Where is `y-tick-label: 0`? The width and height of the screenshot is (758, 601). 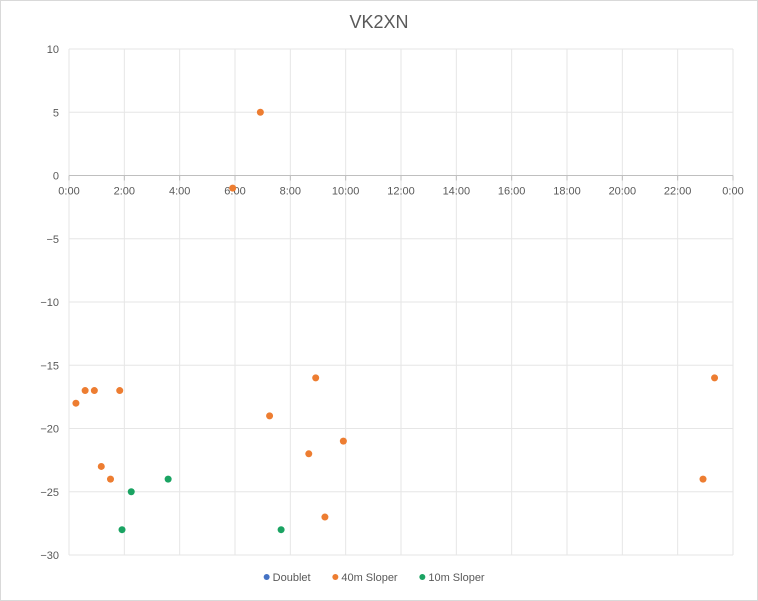
y-tick-label: 0 is located at coordinates (56, 177).